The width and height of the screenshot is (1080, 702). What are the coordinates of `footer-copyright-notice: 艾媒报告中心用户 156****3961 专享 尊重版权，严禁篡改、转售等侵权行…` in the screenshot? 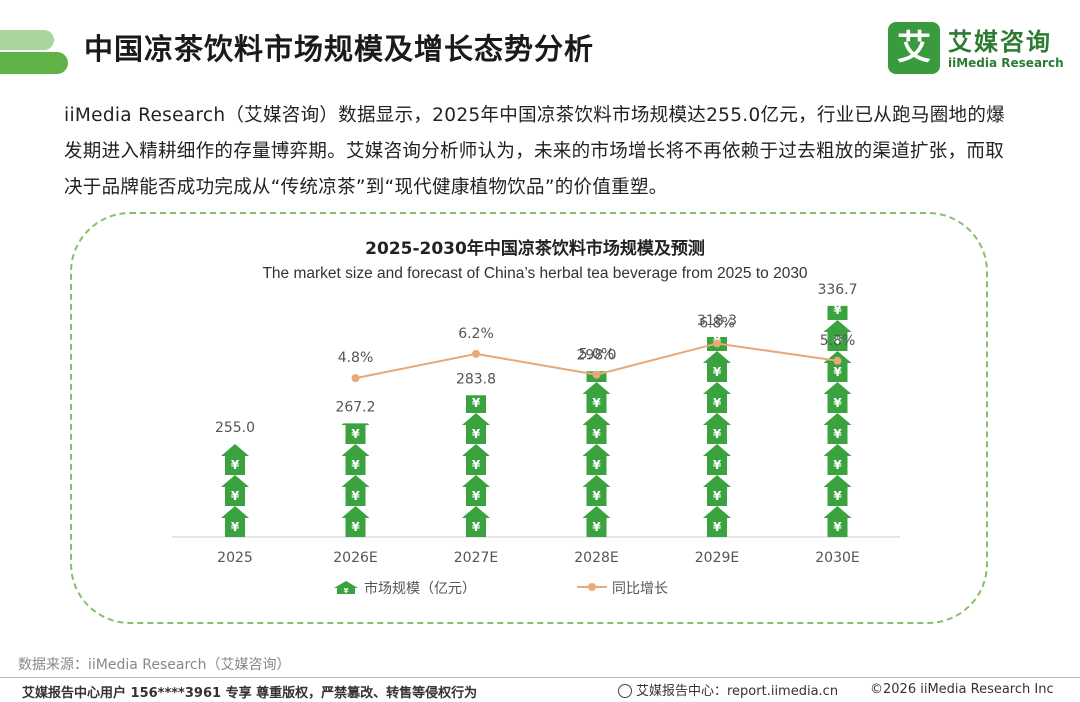 It's located at (250, 693).